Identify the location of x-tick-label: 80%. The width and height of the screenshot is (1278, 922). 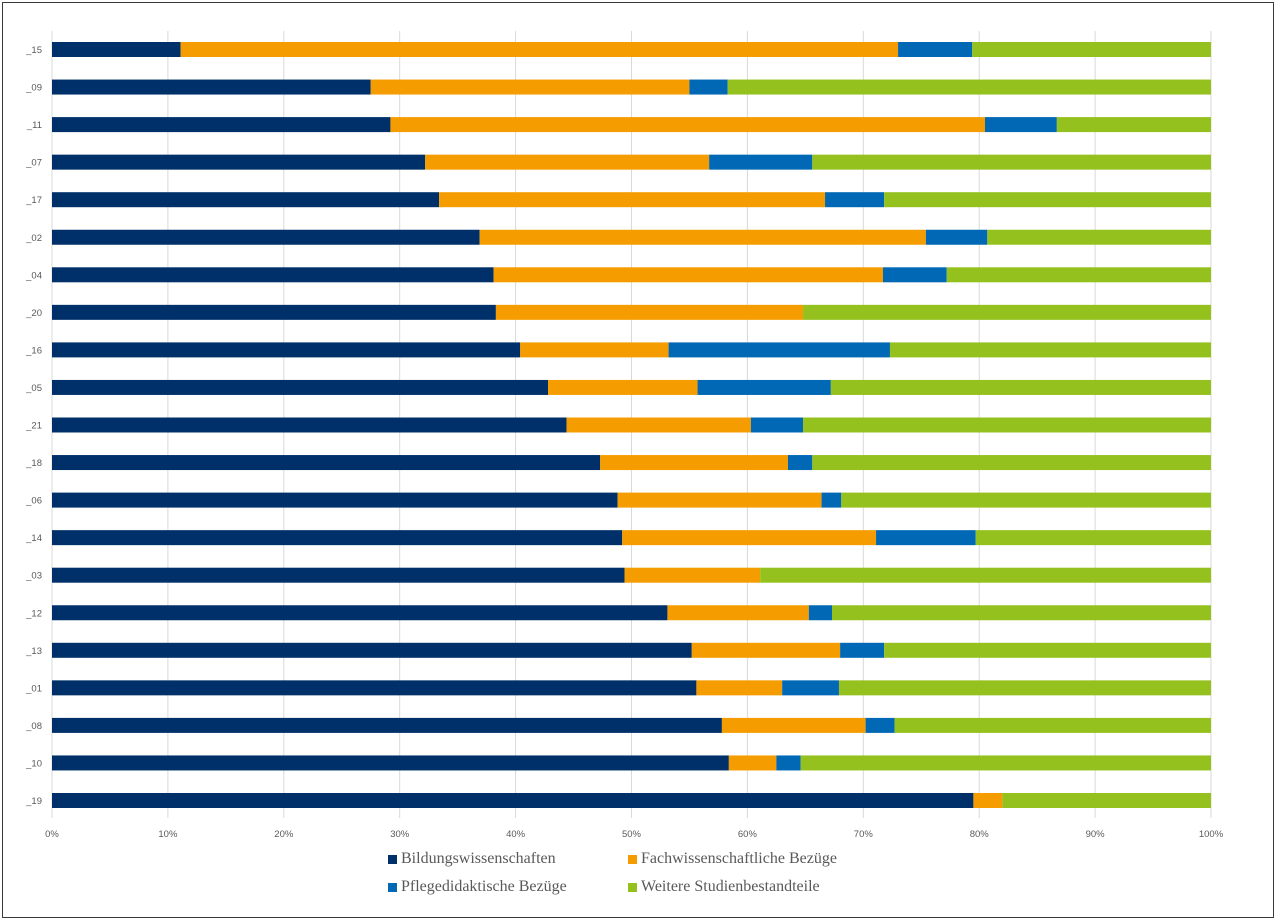
(980, 834).